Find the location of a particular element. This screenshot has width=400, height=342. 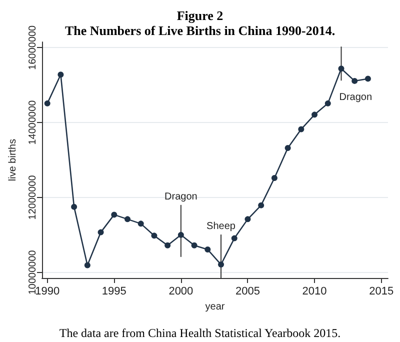

chart-title: Figure 2 is located at coordinates (200, 15).